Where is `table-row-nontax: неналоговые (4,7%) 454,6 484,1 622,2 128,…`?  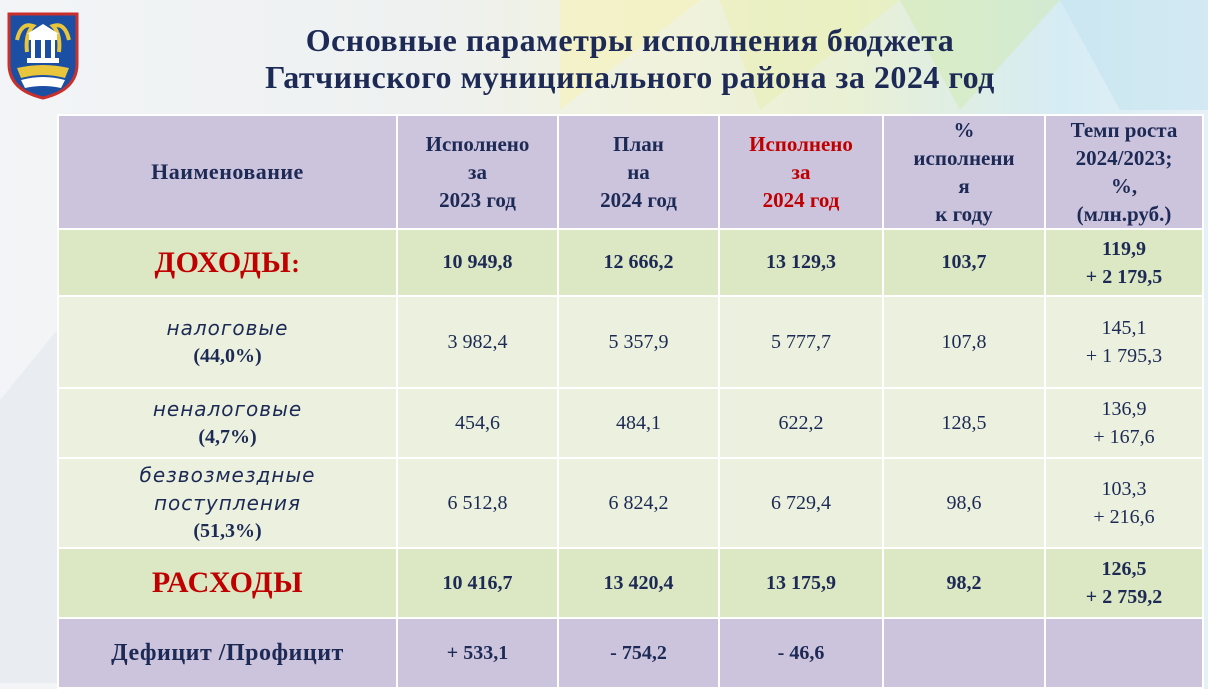
table-row-nontax: неналоговые (4,7%) 454,6 484,1 622,2 128,… is located at coordinates (630, 423).